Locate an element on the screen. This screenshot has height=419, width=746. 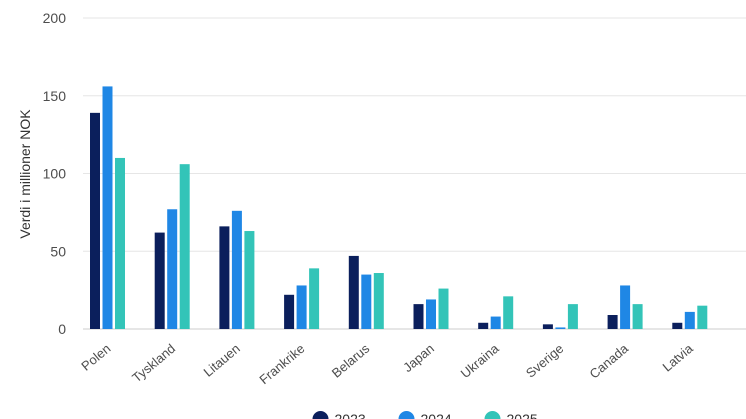
x-tick-label: Ukraina is located at coordinates (480, 360).